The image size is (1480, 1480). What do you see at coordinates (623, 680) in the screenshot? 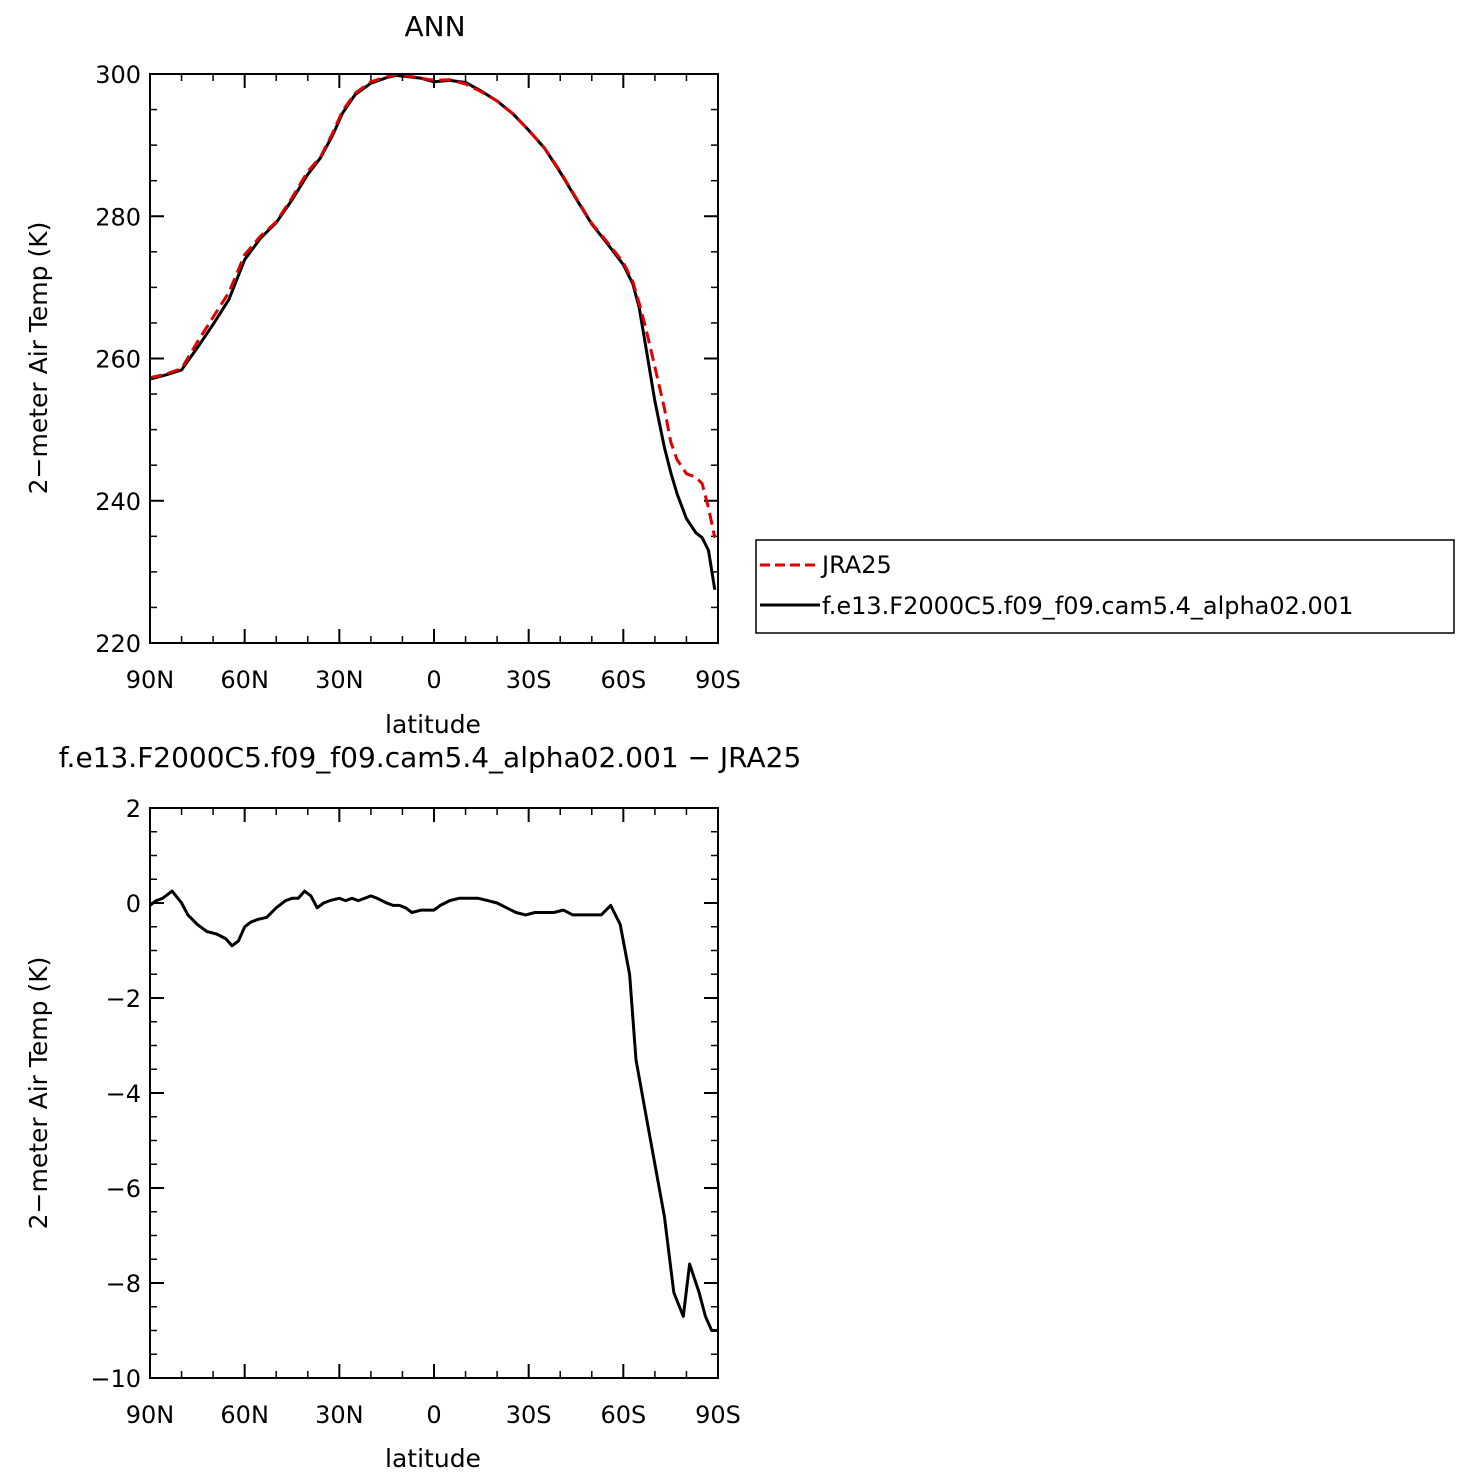
I see `top-x-tick-label: 60S` at bounding box center [623, 680].